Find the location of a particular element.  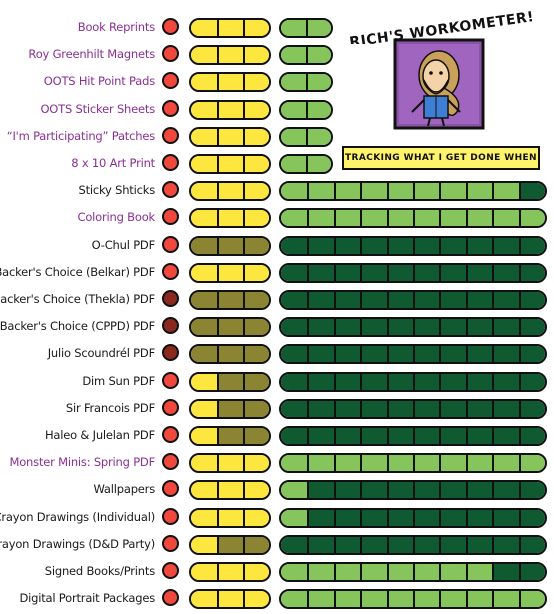

product-label: Sir Francois PDF is located at coordinates (110, 407).